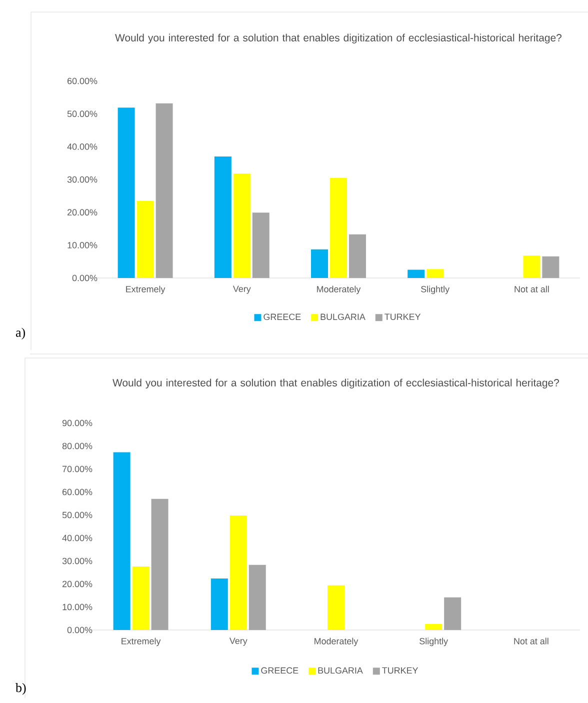 This screenshot has height=703, width=588. Describe the element at coordinates (77, 446) in the screenshot. I see `y-tick-label: 80.00%` at that location.